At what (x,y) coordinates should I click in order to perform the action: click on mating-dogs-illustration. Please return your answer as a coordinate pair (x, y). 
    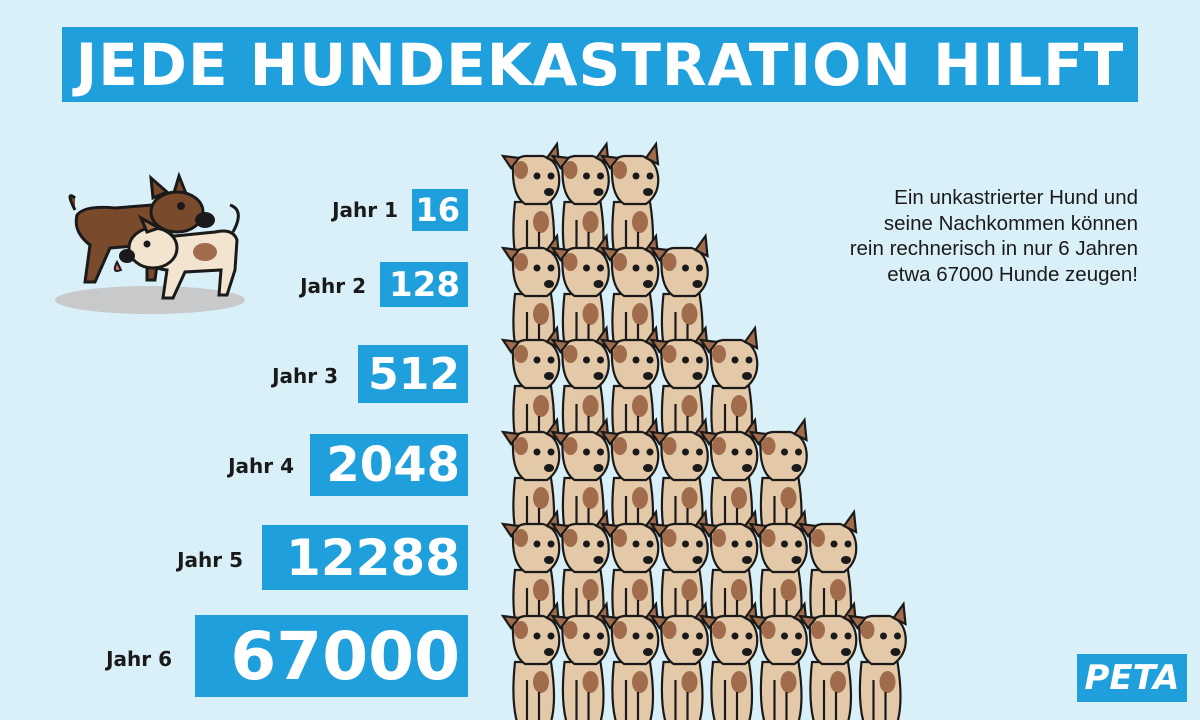
    Looking at the image, I should click on (150, 242).